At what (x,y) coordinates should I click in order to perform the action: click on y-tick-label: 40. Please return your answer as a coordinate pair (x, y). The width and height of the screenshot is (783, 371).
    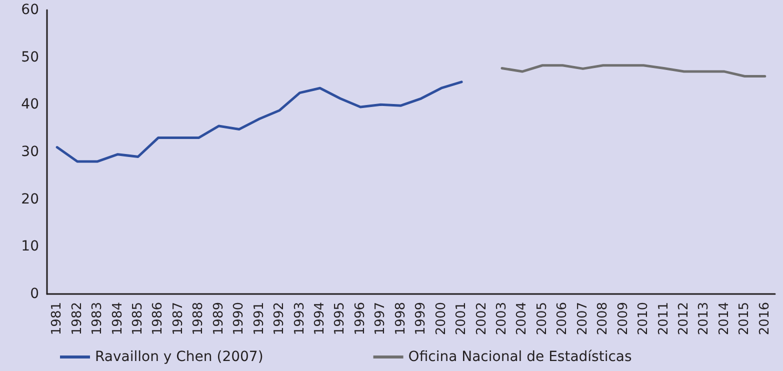
    Looking at the image, I should click on (30, 104).